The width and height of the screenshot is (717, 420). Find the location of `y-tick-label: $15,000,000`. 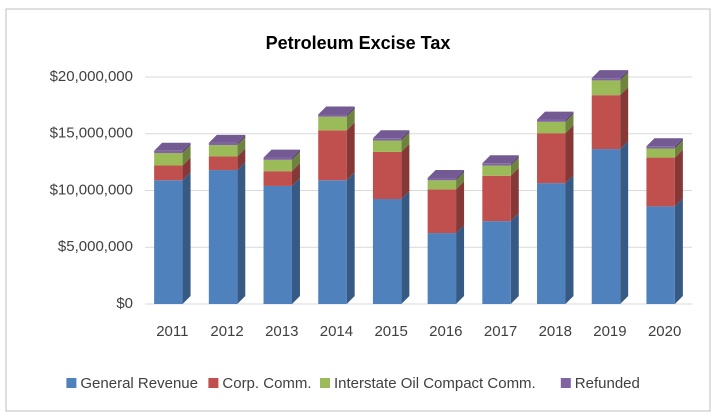

y-tick-label: $15,000,000 is located at coordinates (91, 133).